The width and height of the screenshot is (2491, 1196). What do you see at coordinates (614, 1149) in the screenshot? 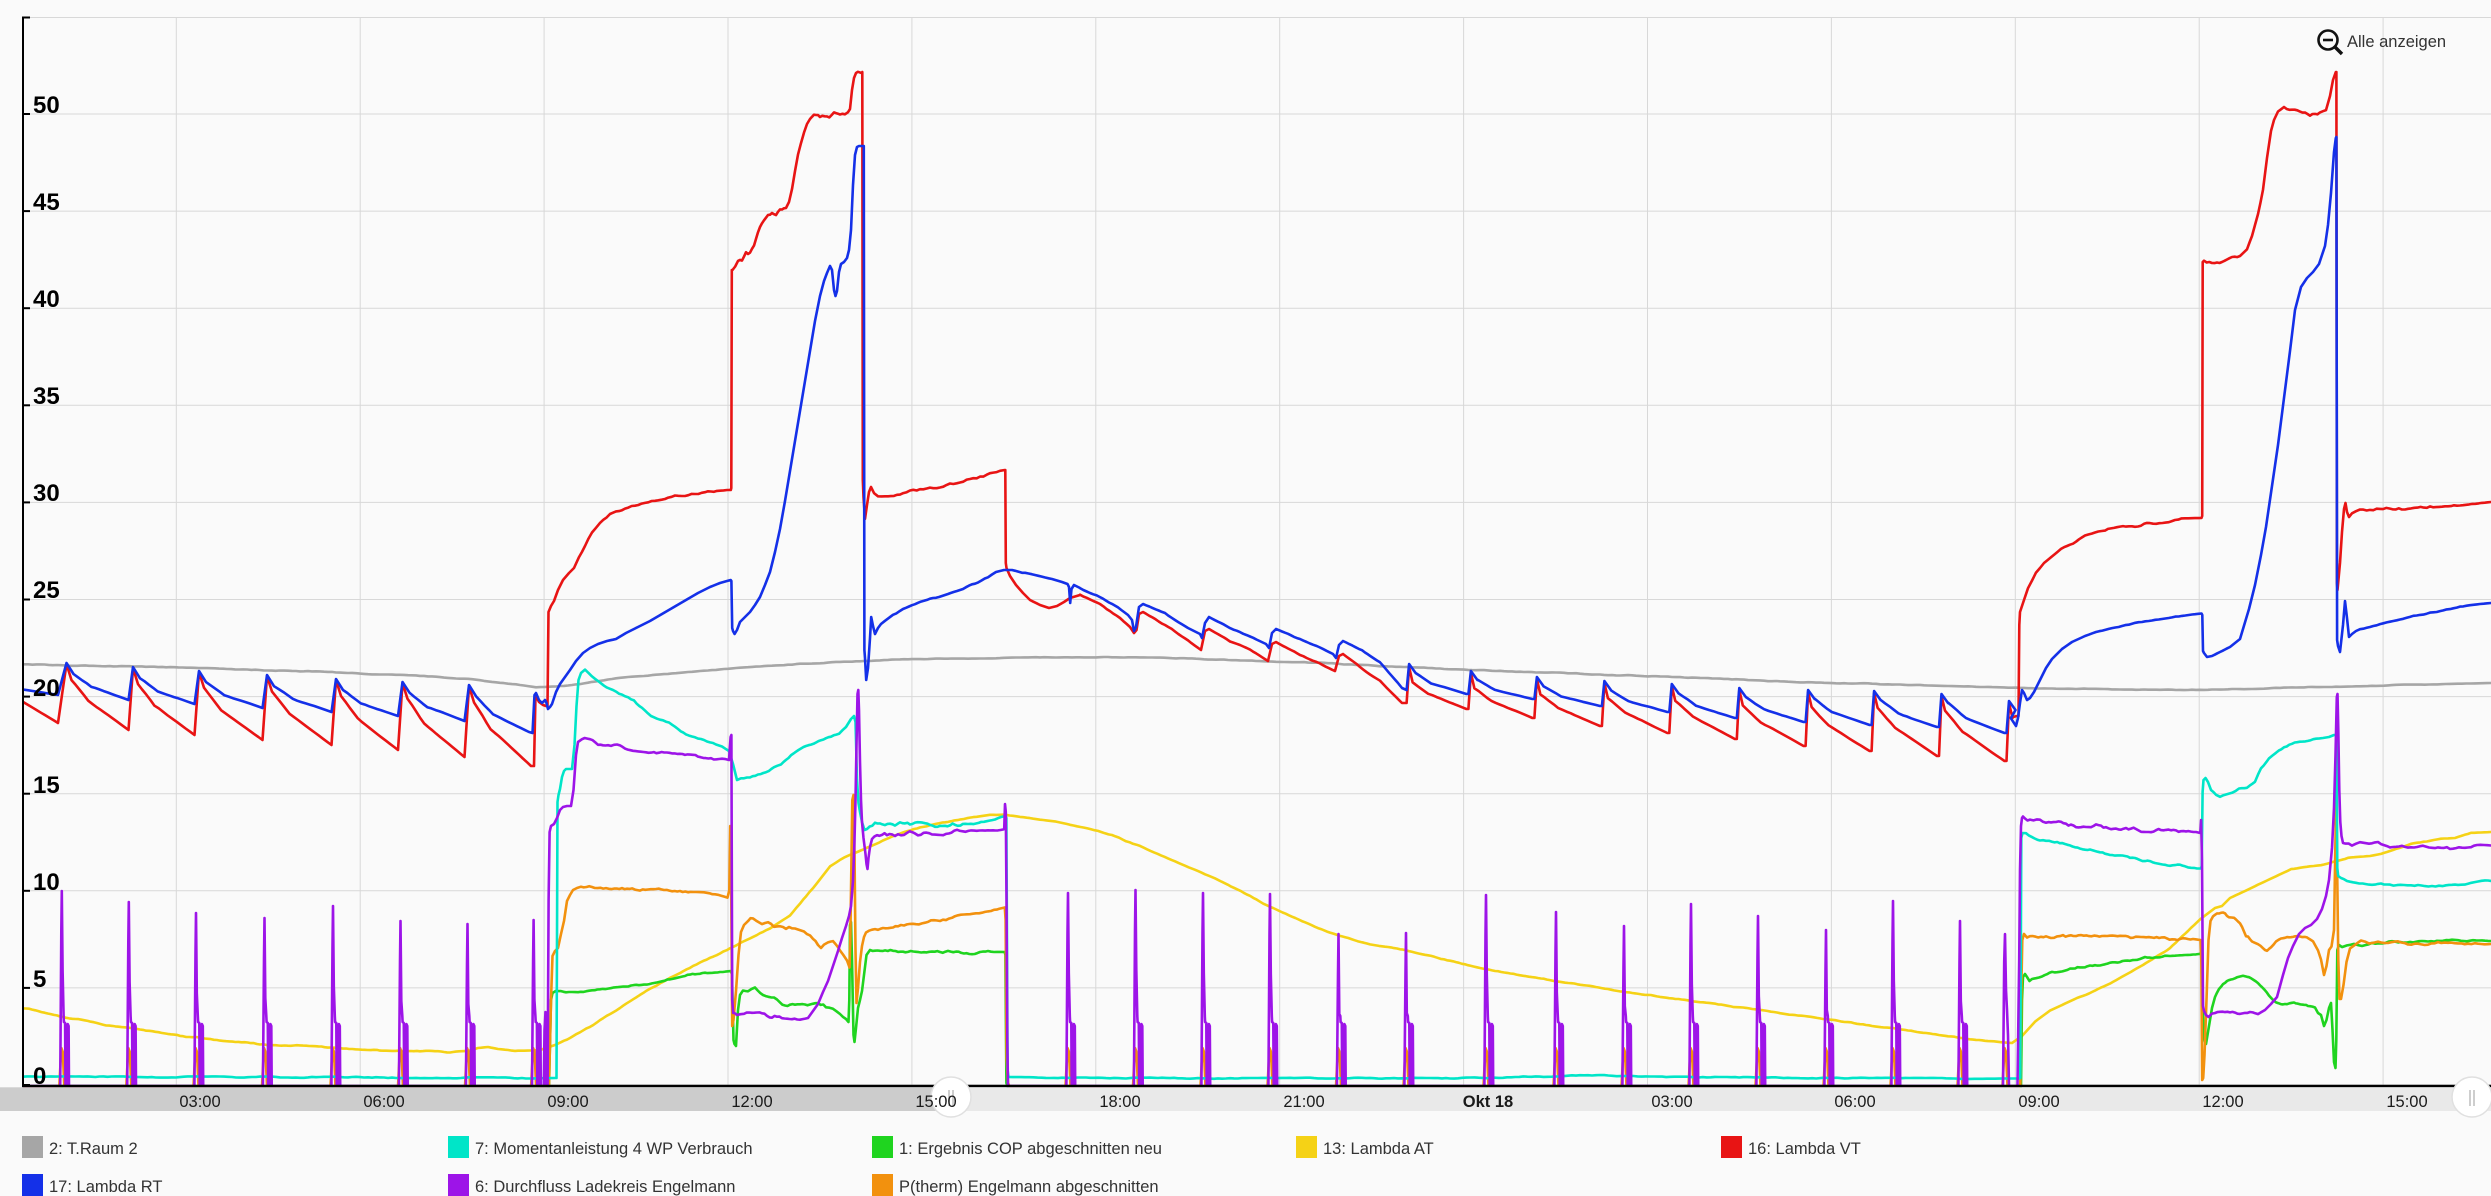
I see `svg-text:7: Momentanleistung 4 WP Verbr: 7: Momentanleistung 4 WP Verbrauch` at bounding box center [614, 1149].